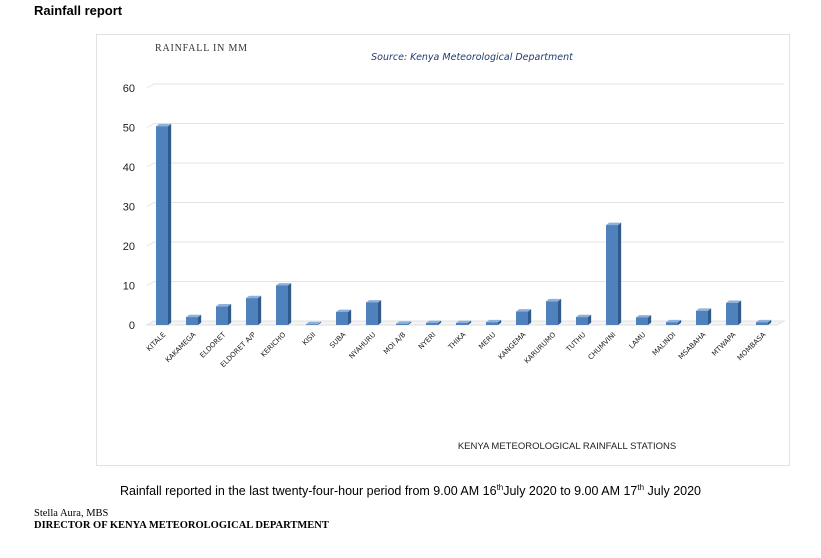 This screenshot has height=558, width=821. Describe the element at coordinates (129, 89) in the screenshot. I see `y-tick-label: 60` at that location.